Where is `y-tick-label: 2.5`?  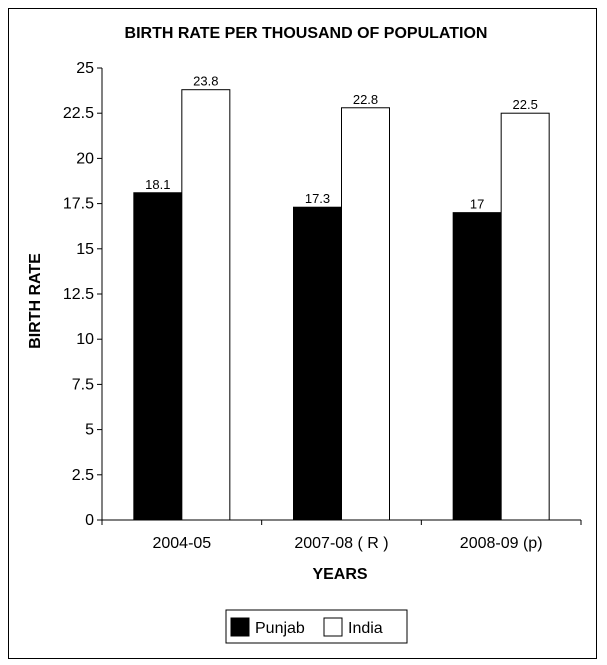 y-tick-label: 2.5 is located at coordinates (83, 475).